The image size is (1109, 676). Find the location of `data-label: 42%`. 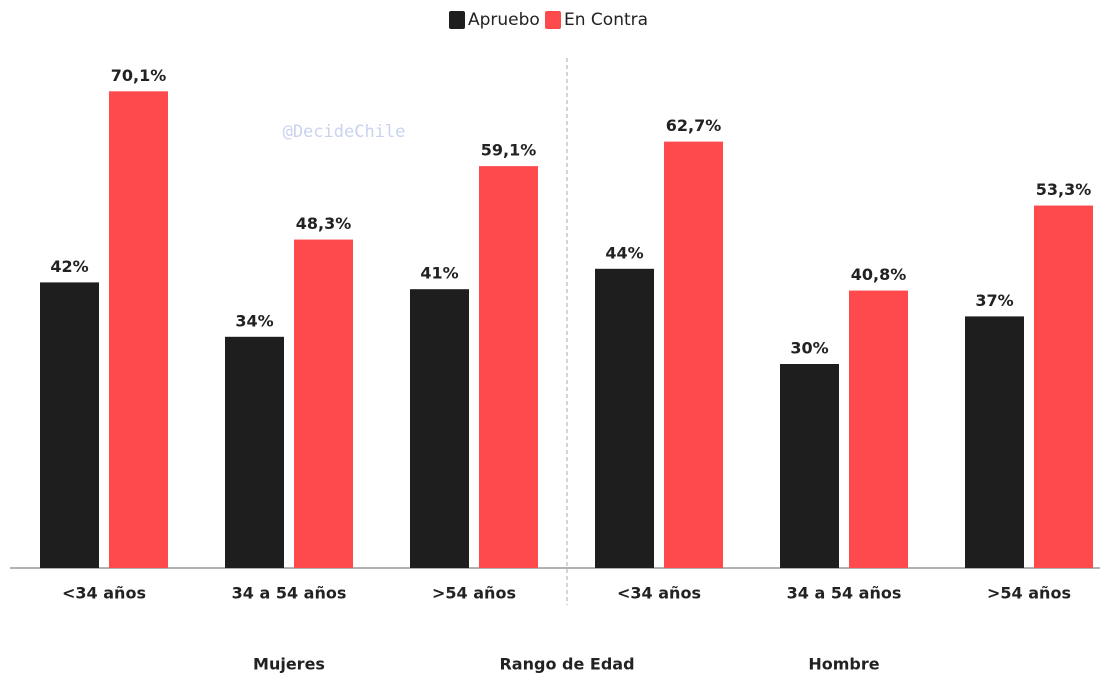

data-label: 42% is located at coordinates (69, 266).